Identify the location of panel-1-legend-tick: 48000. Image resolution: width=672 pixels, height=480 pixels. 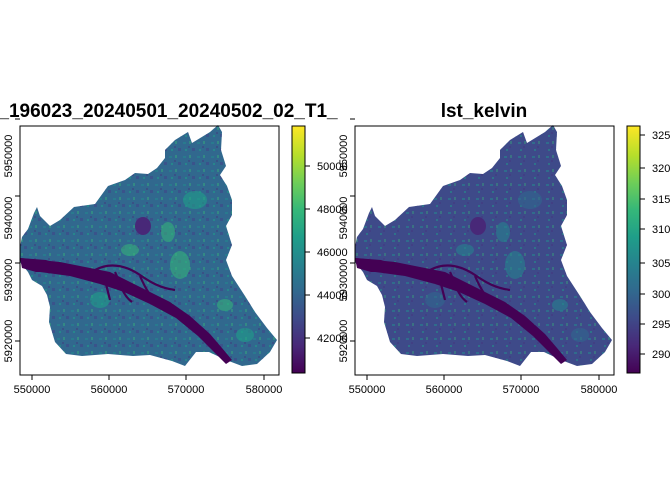
(332, 210).